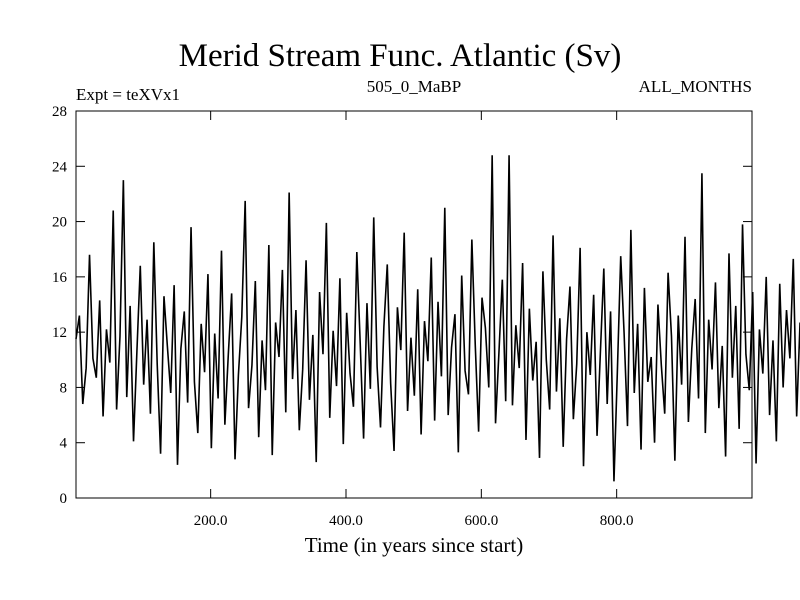 The width and height of the screenshot is (800, 600). What do you see at coordinates (64, 499) in the screenshot?
I see `y-tick-label: 0` at bounding box center [64, 499].